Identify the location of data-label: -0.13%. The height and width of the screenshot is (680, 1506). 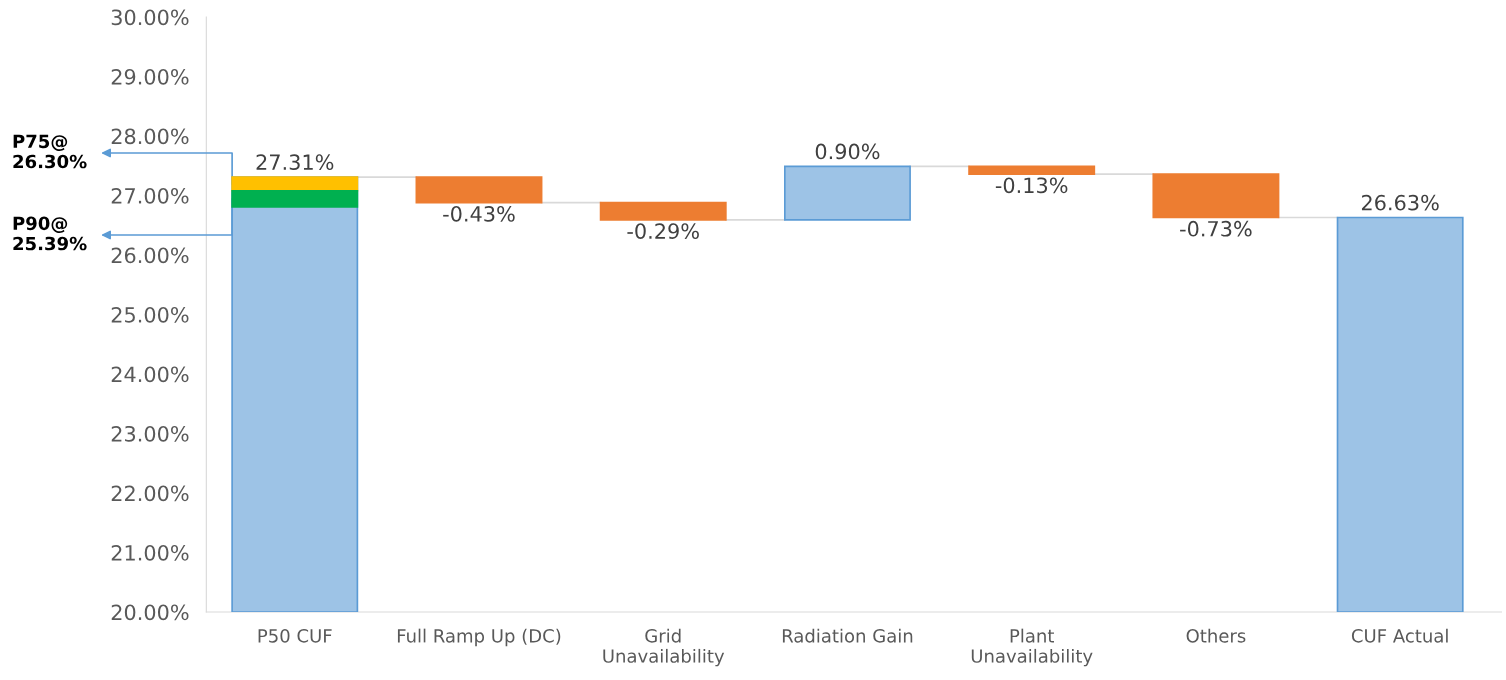
(1031, 185).